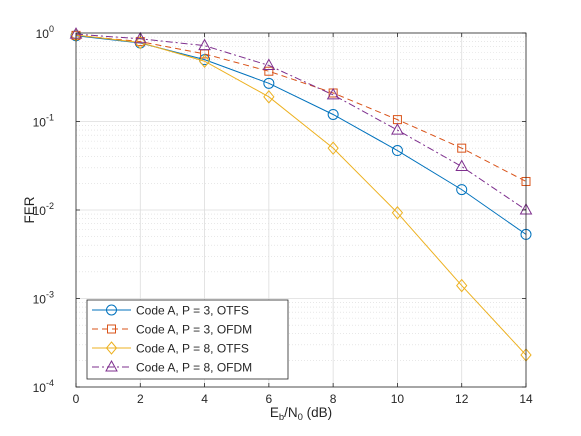 The height and width of the screenshot is (436, 581). I want to click on y-tick-label: 10⁻², so click(43, 209).